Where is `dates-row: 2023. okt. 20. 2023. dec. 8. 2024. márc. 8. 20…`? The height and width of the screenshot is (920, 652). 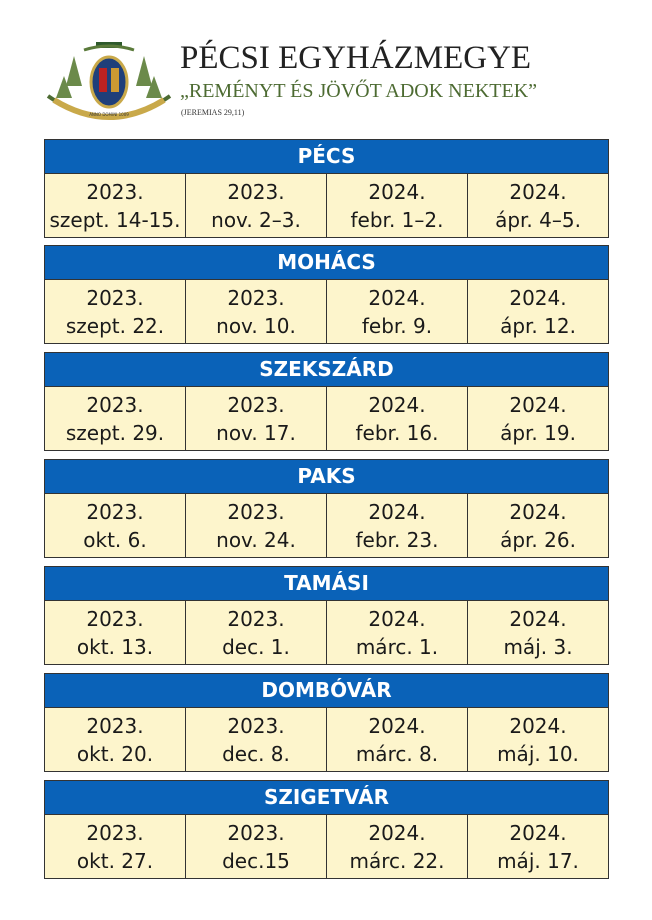 dates-row: 2023. okt. 20. 2023. dec. 8. 2024. márc. 8. 20… is located at coordinates (326, 739).